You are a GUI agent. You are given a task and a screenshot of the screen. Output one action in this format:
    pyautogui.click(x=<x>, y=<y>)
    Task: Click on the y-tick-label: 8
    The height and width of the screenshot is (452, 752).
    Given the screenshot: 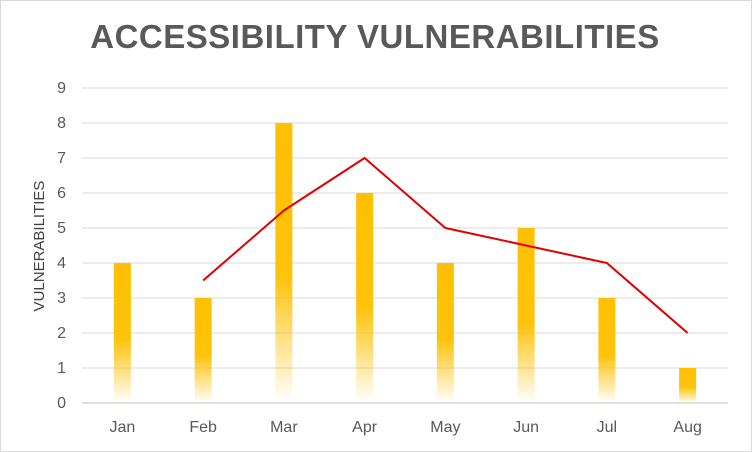 What is the action you would take?
    pyautogui.click(x=61, y=123)
    